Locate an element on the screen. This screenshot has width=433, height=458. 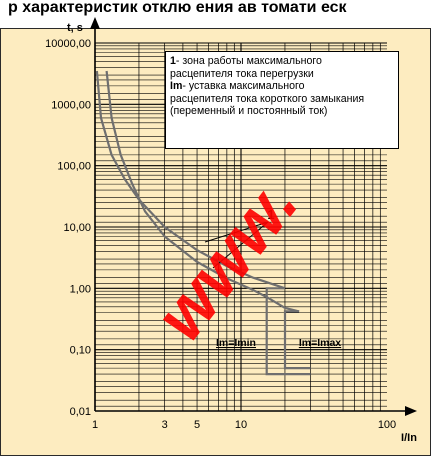
x-axis-arrow is located at coordinates (411, 411).